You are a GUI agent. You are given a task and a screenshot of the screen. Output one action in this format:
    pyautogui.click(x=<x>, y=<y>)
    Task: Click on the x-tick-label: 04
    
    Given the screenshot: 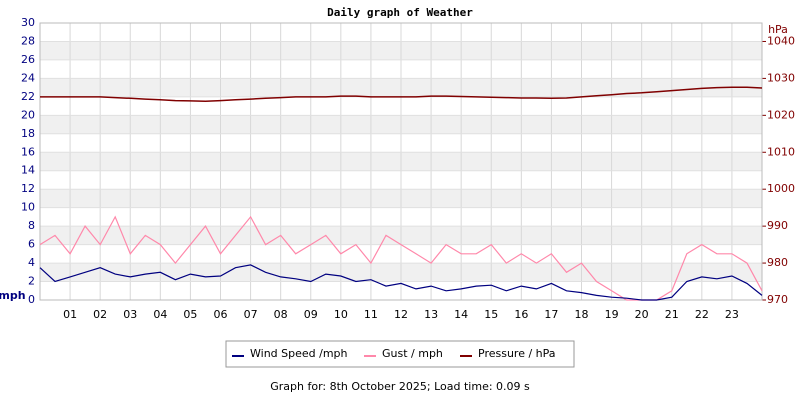 What is the action you would take?
    pyautogui.click(x=160, y=314)
    